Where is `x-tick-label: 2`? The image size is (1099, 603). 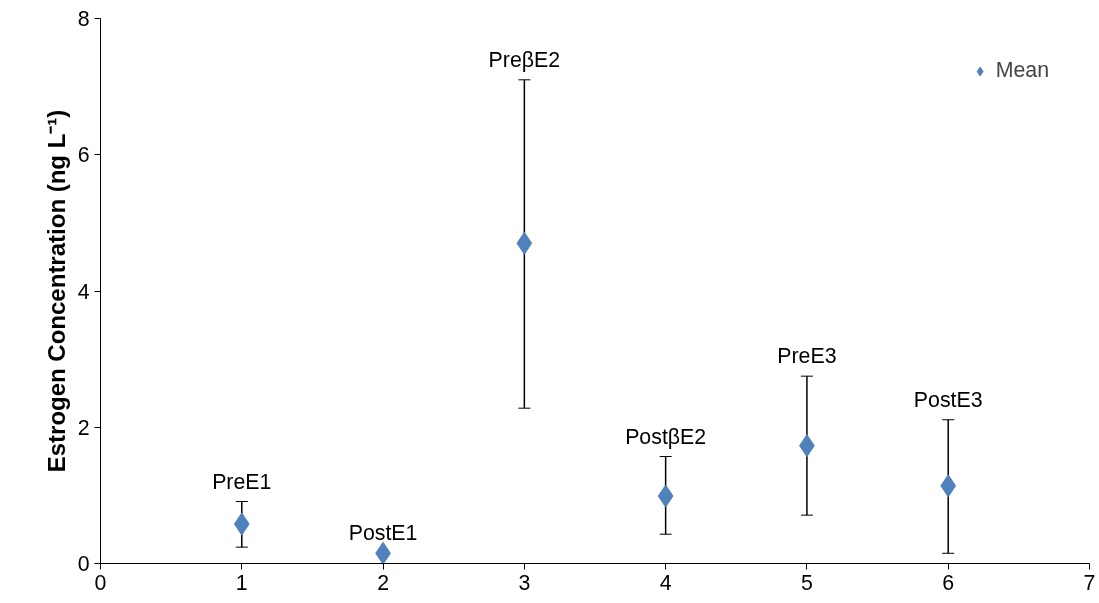 x-tick-label: 2 is located at coordinates (383, 582).